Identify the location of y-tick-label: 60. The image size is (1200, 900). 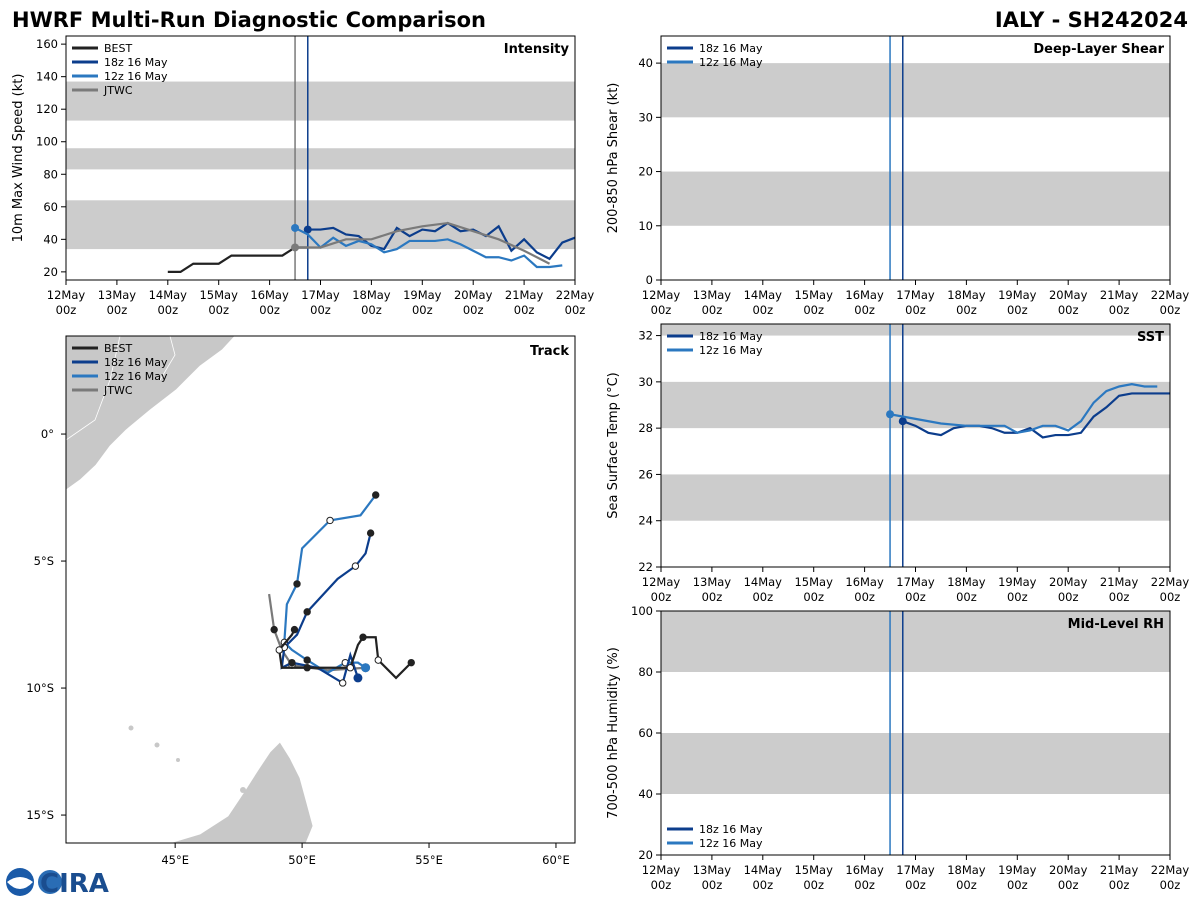
(50, 207).